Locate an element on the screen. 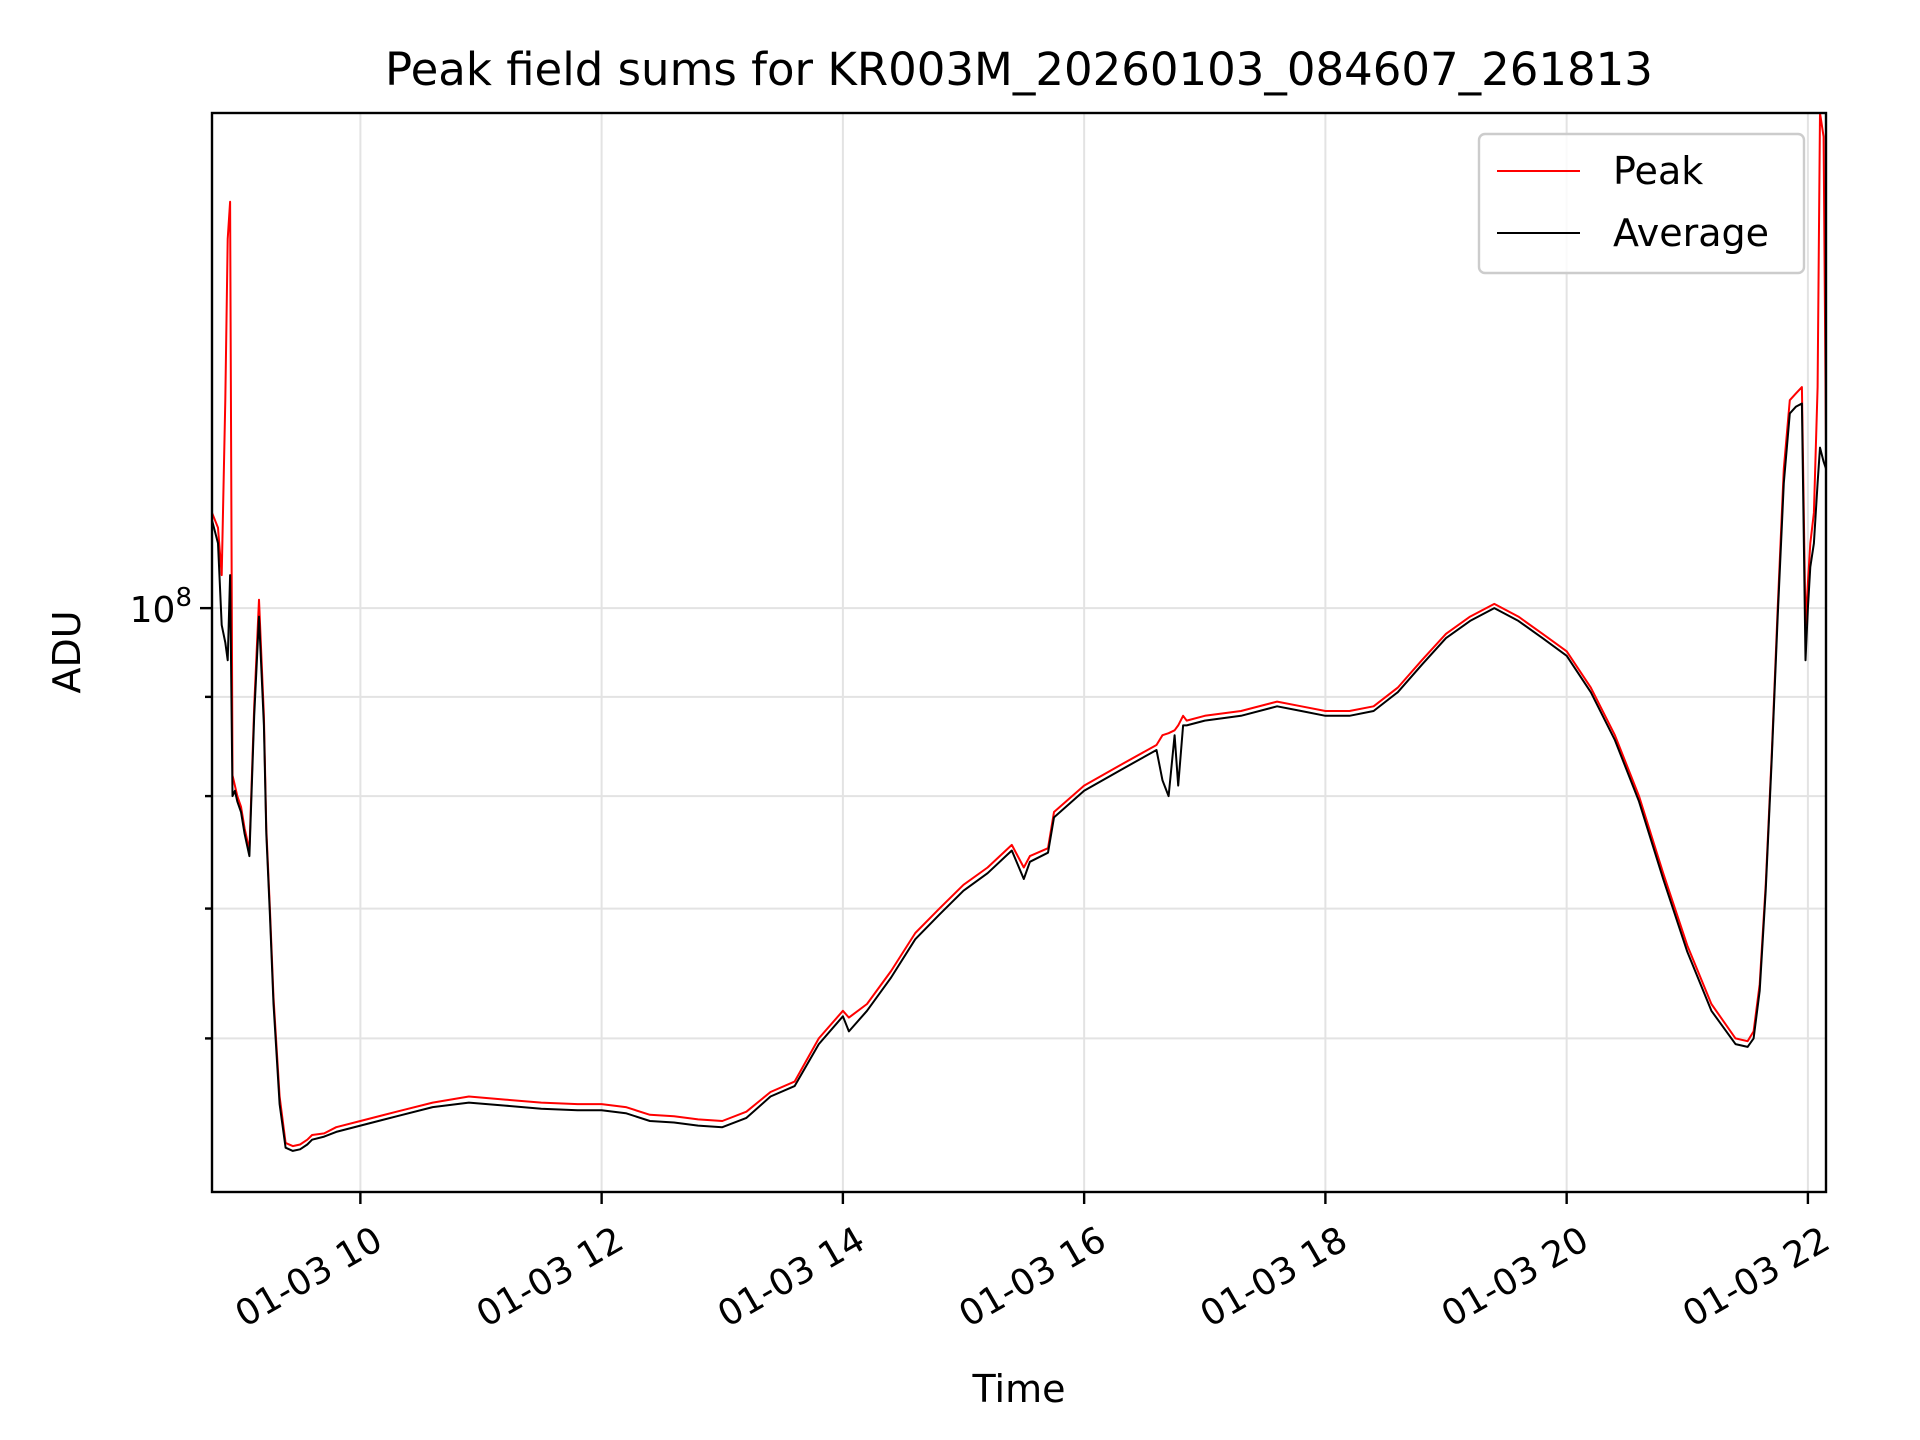 Image resolution: width=1920 pixels, height=1440 pixels. x-tick-label: 01-03 10 is located at coordinates (309, 1277).